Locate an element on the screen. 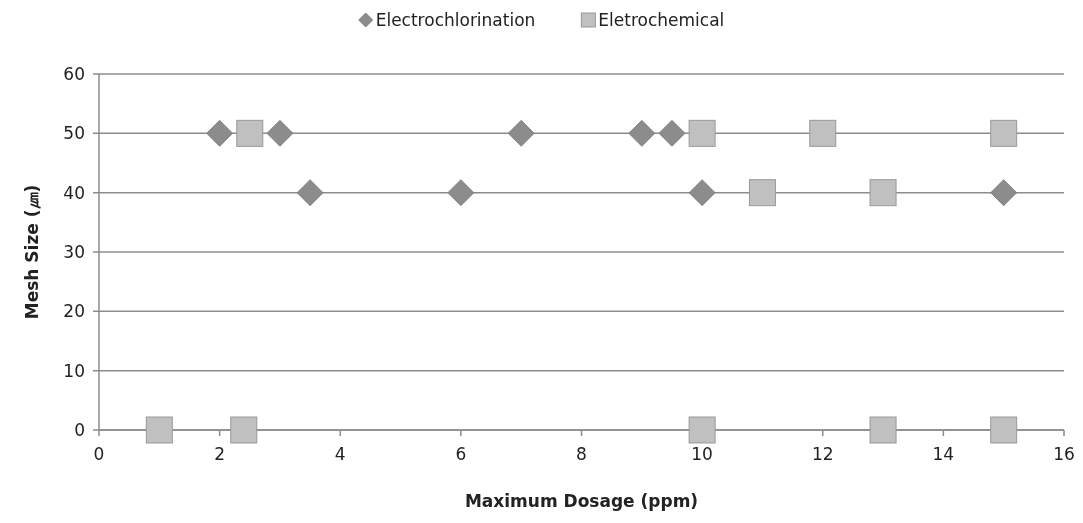 The height and width of the screenshot is (523, 1083). x-tick-label: 4 is located at coordinates (340, 454).